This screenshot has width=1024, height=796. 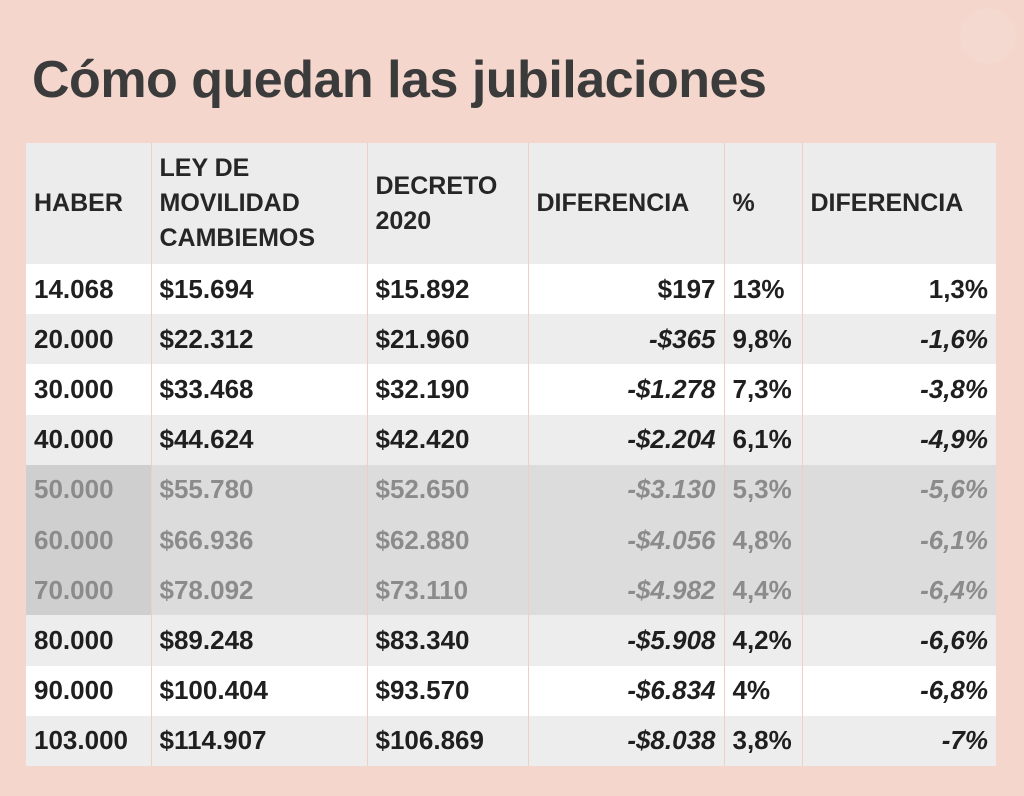 I want to click on cell-diferencia: -$2.204, so click(x=626, y=439).